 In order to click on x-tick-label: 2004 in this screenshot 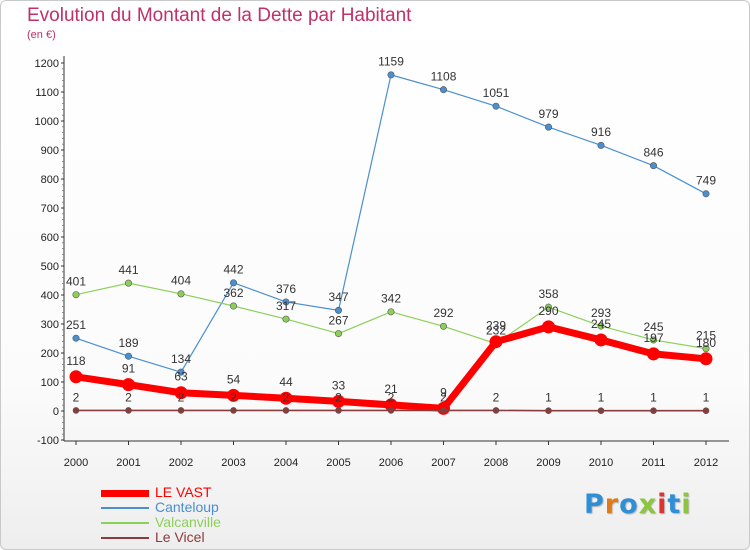, I will do `click(286, 463)`.